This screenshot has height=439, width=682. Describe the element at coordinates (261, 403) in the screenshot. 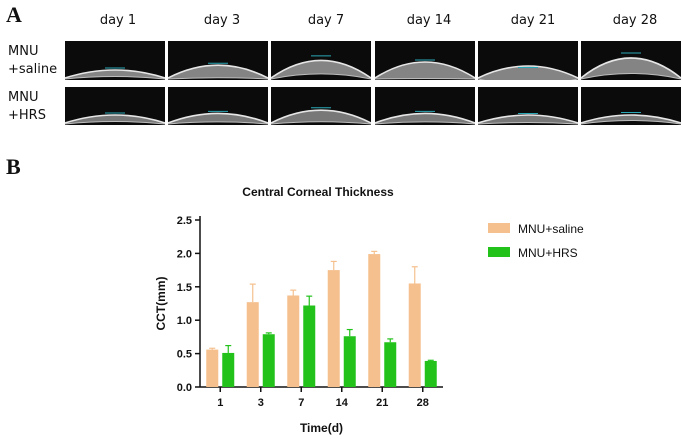

I see `x-tick-label-3: 3` at that location.